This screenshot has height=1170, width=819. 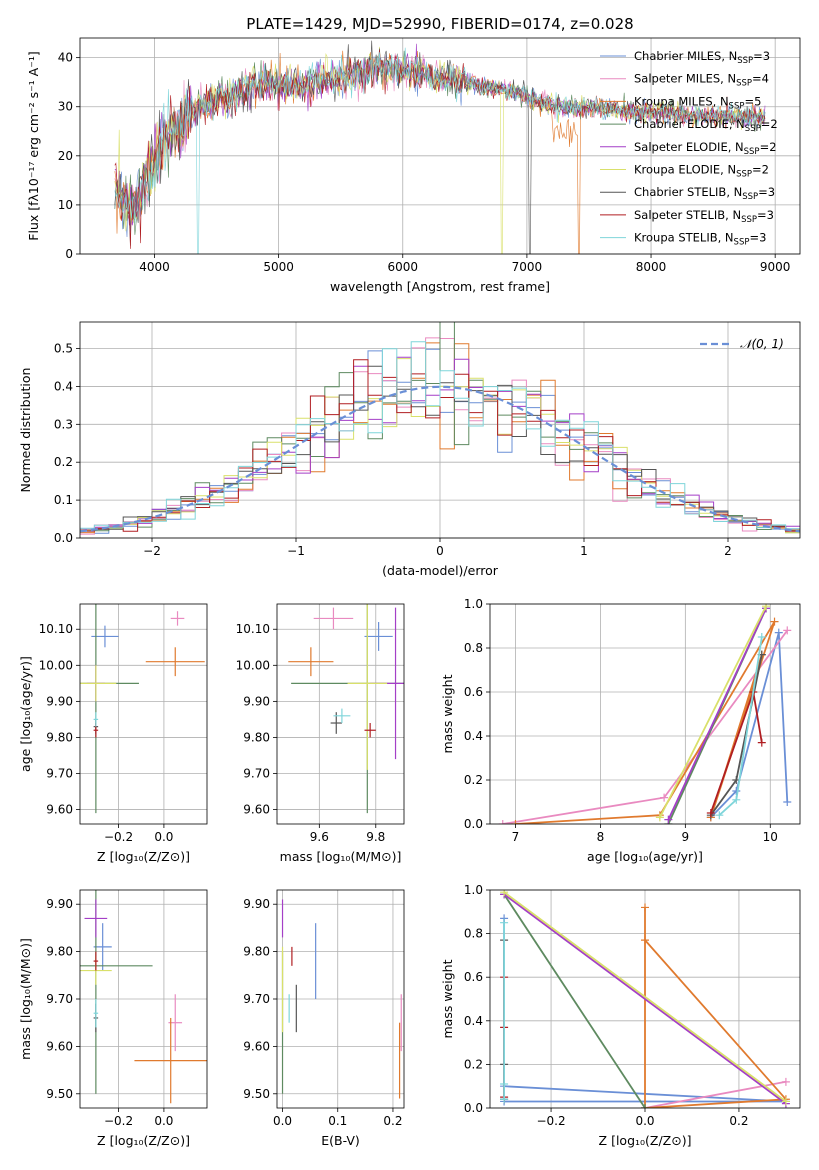 I want to click on y-tick-label: 10, so click(x=65, y=205).